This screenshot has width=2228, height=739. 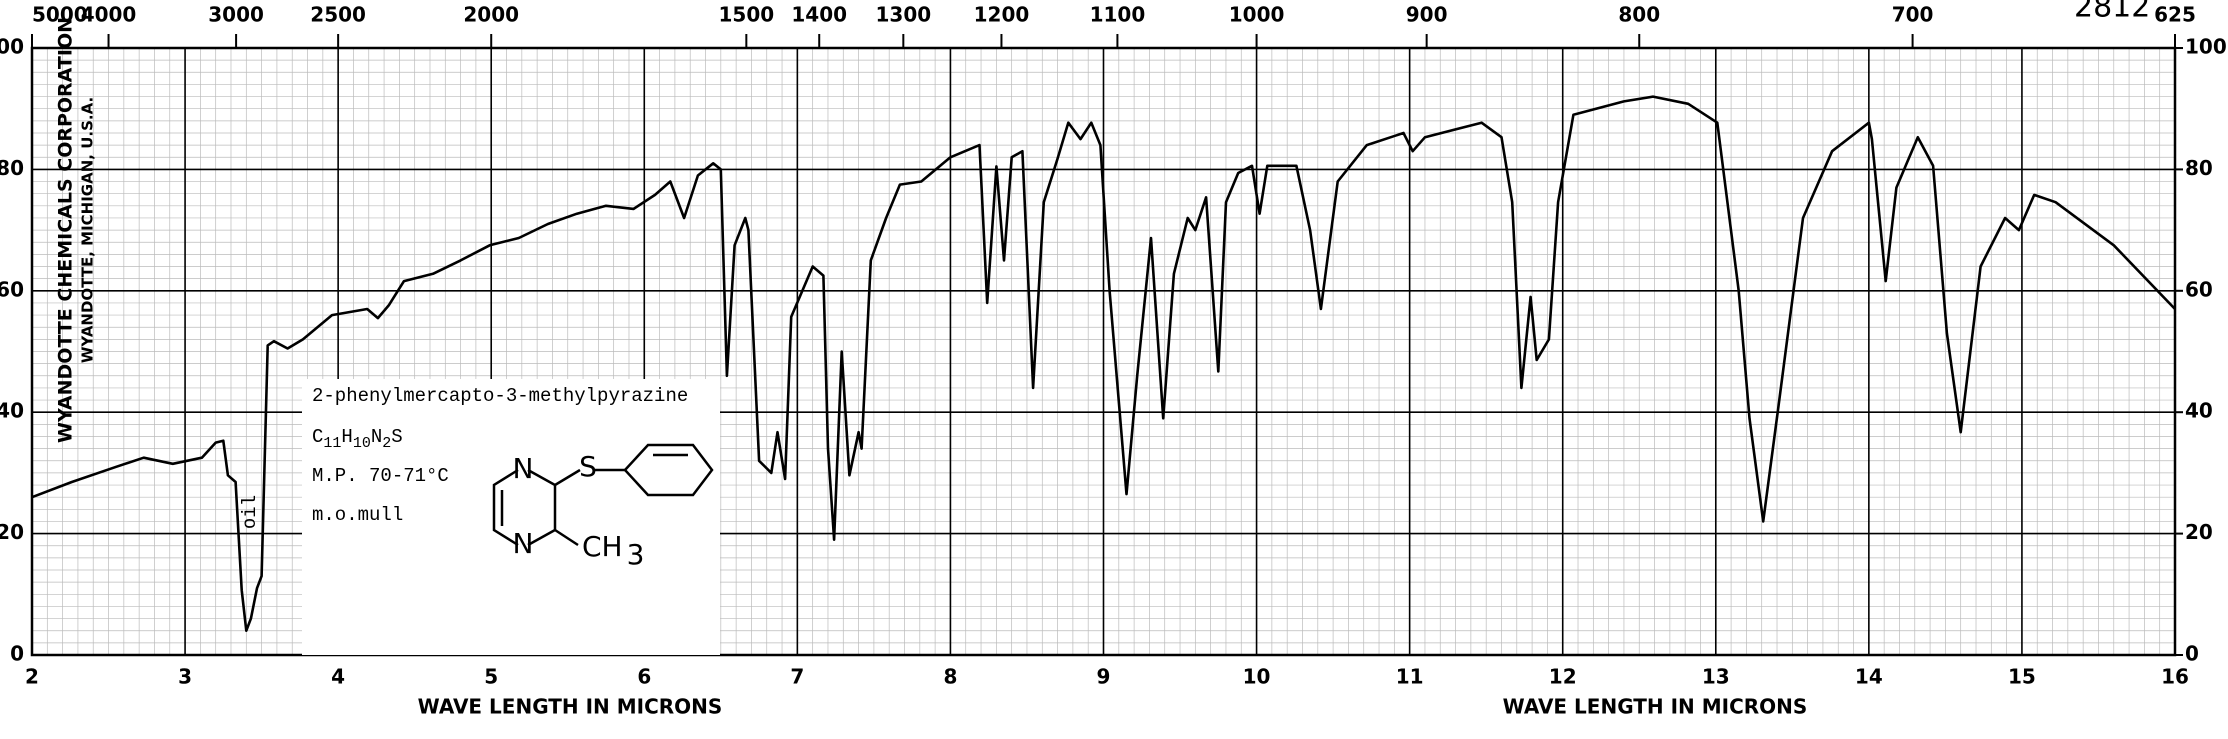 What do you see at coordinates (1869, 677) in the screenshot?
I see `x-tick-label: 14` at bounding box center [1869, 677].